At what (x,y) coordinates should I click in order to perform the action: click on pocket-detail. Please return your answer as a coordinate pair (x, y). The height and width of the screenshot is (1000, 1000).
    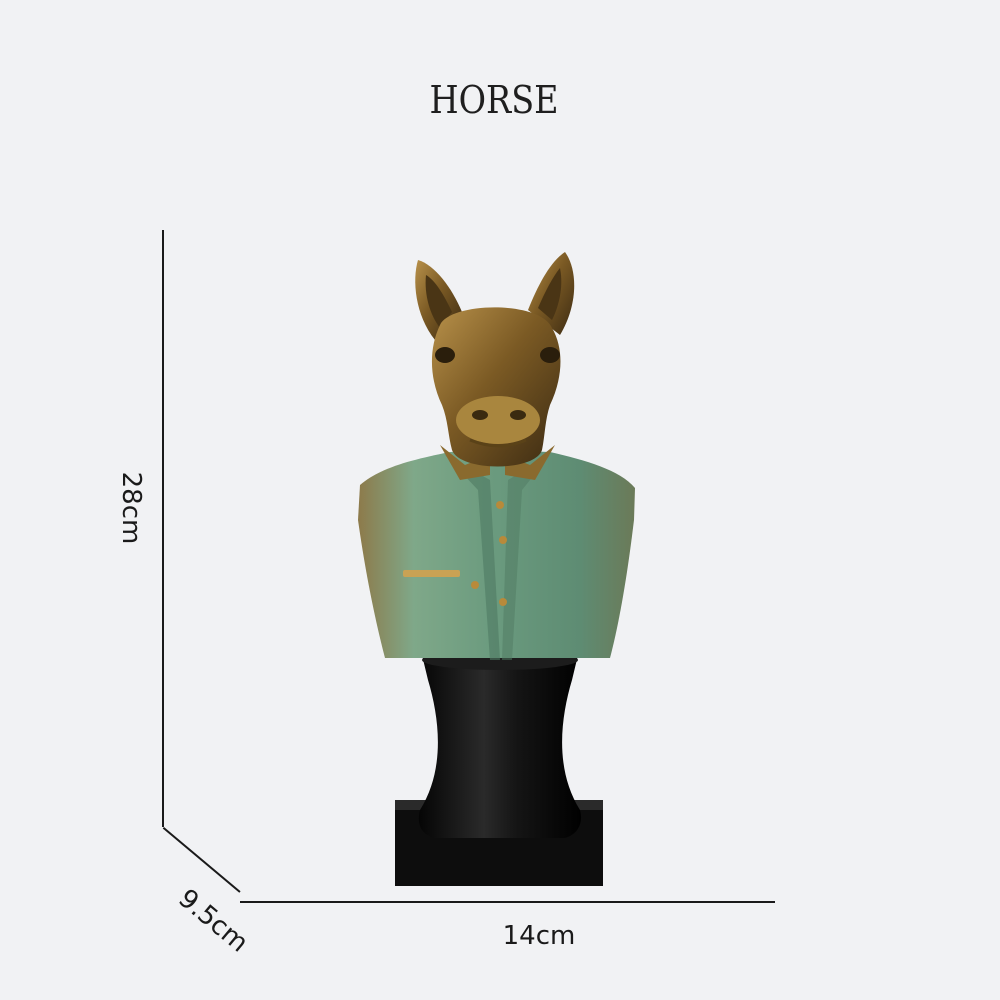
    Looking at the image, I should click on (431, 573).